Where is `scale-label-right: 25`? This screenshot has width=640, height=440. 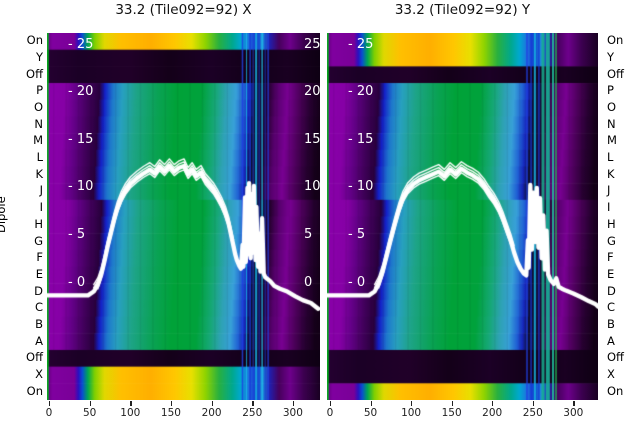
scale-label-right: 25 is located at coordinates (312, 44).